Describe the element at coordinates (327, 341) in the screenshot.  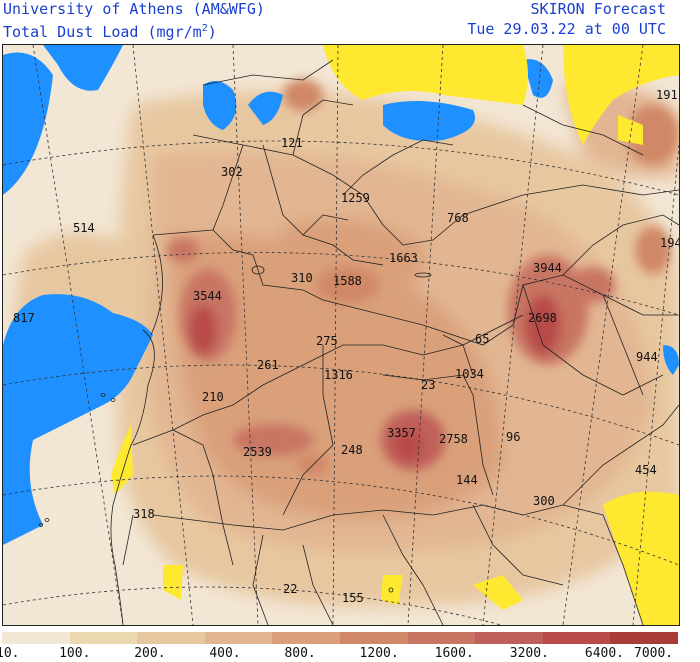
I see `map-value-label: 275` at that location.